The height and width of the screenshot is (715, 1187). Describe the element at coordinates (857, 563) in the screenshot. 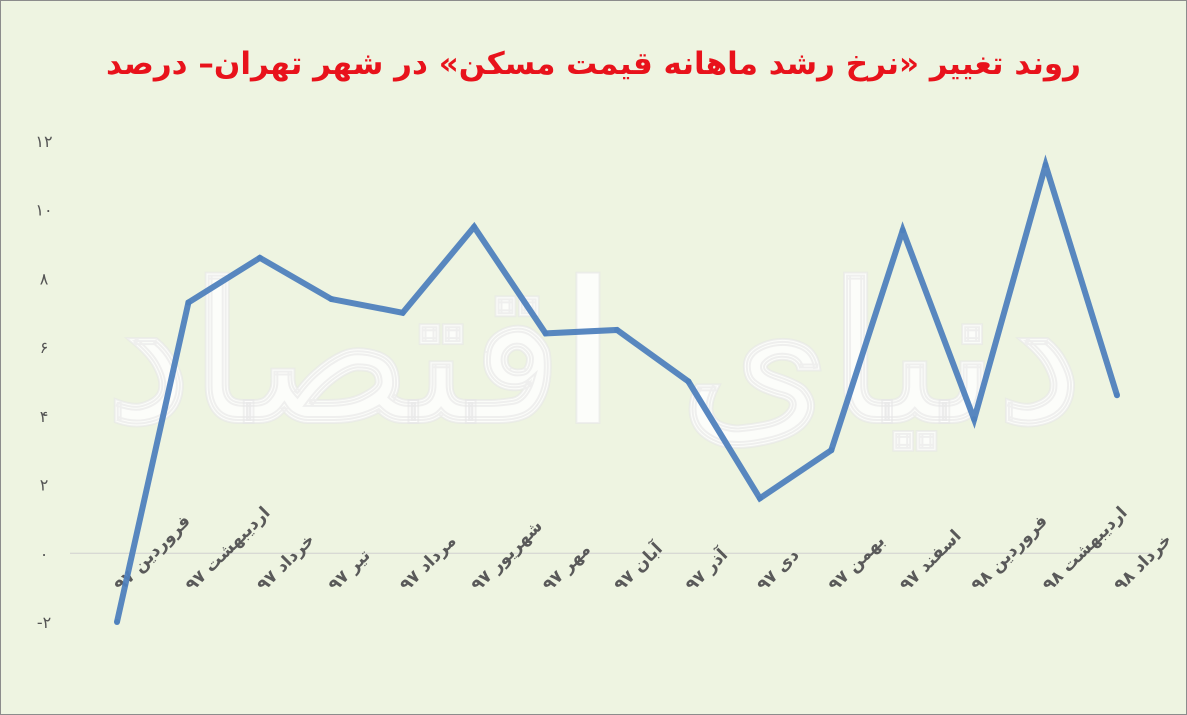

I see `x-tick-label: بهمن ۹۷` at that location.